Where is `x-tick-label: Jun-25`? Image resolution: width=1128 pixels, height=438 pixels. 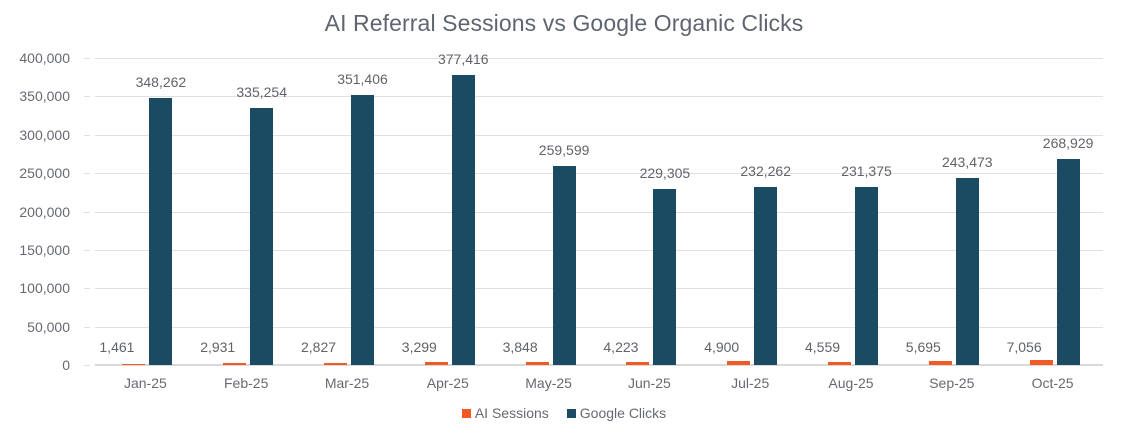 x-tick-label: Jun-25 is located at coordinates (649, 383).